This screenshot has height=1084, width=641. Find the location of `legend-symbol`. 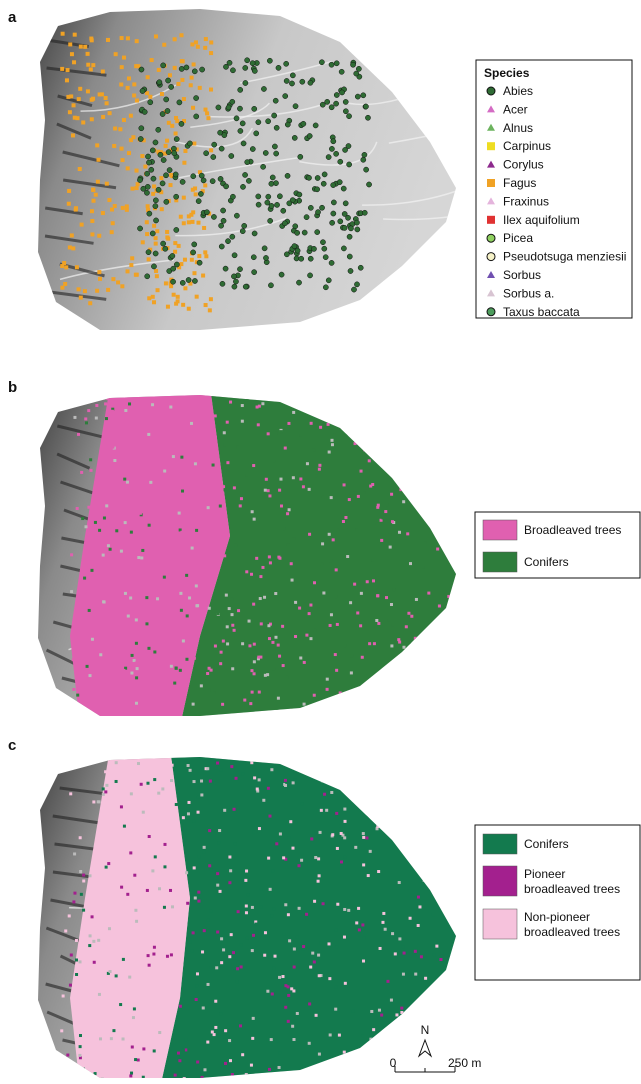

legend-symbol is located at coordinates (491, 164).